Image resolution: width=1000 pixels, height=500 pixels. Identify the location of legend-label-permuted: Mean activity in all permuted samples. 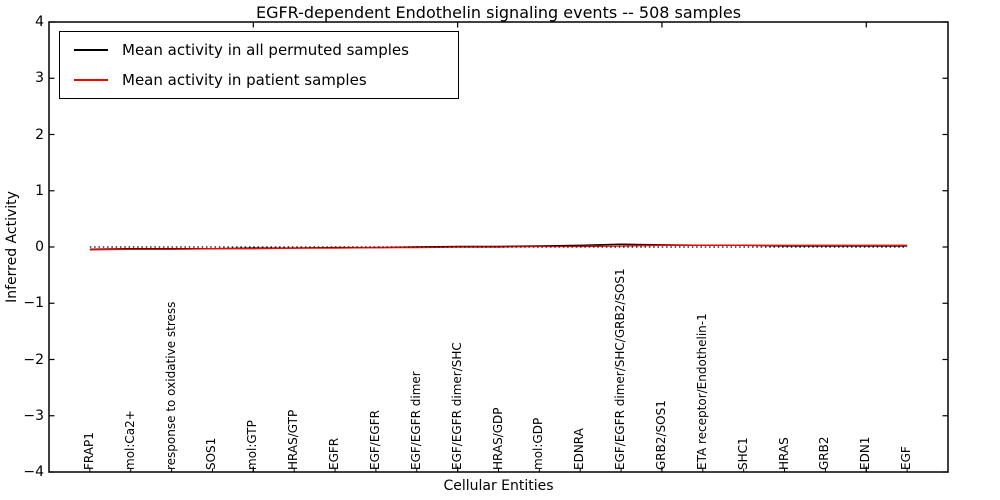
(265, 50).